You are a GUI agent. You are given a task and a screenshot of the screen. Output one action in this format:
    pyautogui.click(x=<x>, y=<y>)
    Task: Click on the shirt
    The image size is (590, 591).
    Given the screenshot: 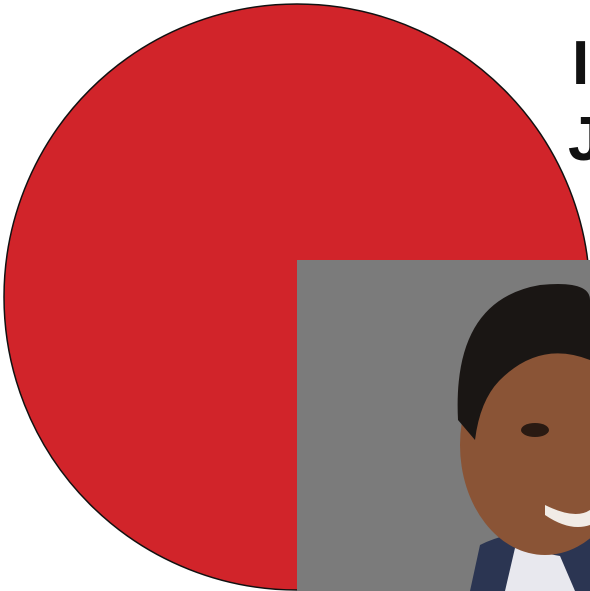 What is the action you would take?
    pyautogui.click(x=540, y=569)
    